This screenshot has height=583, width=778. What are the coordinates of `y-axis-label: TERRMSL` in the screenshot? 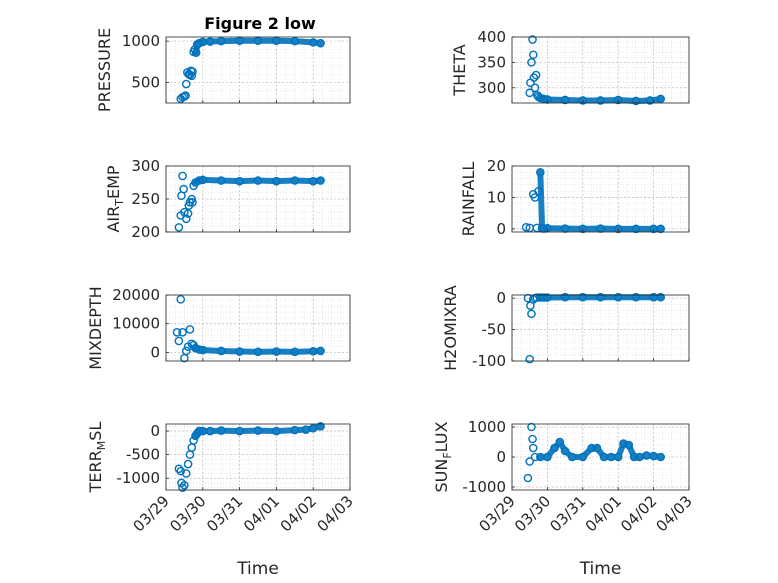 It's located at (97, 458).